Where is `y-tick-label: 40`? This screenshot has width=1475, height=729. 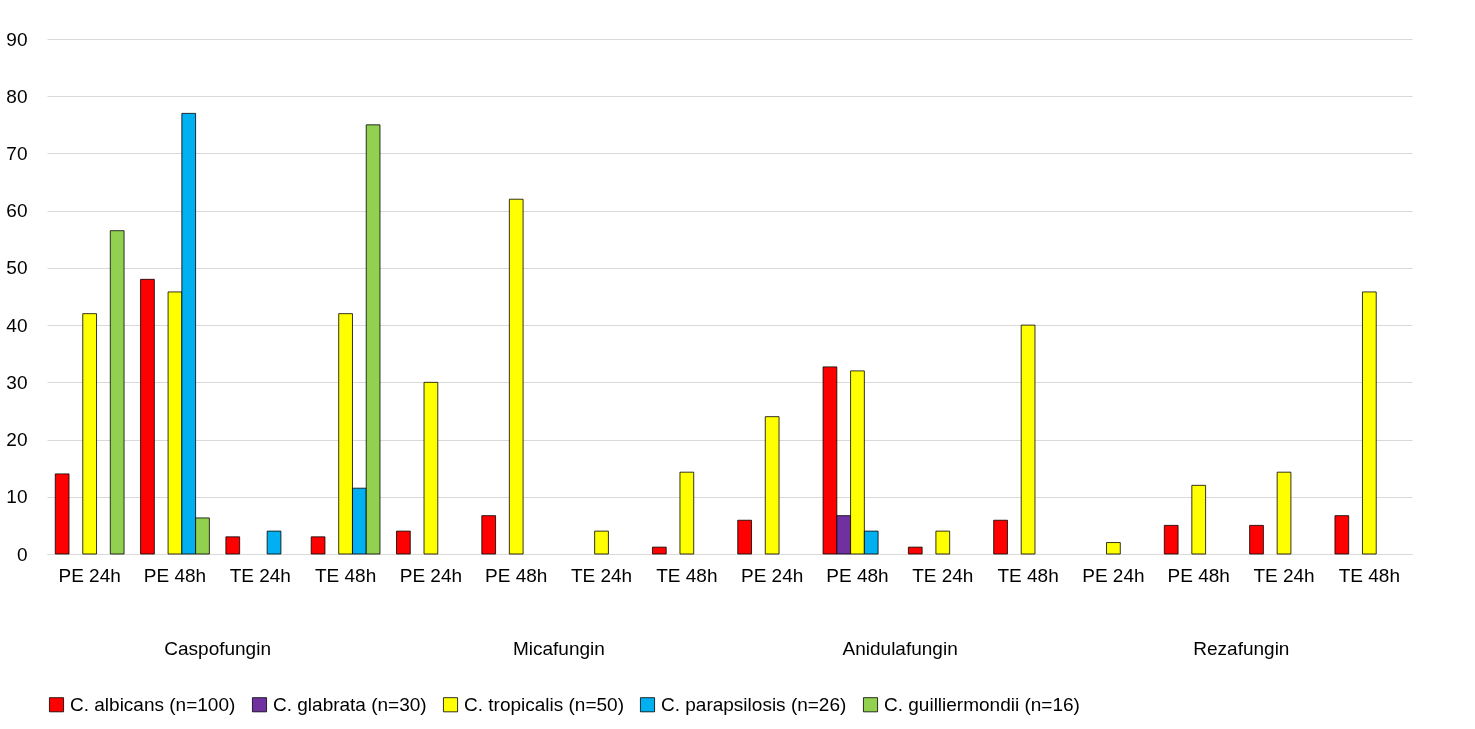
y-tick-label: 40 is located at coordinates (17, 325).